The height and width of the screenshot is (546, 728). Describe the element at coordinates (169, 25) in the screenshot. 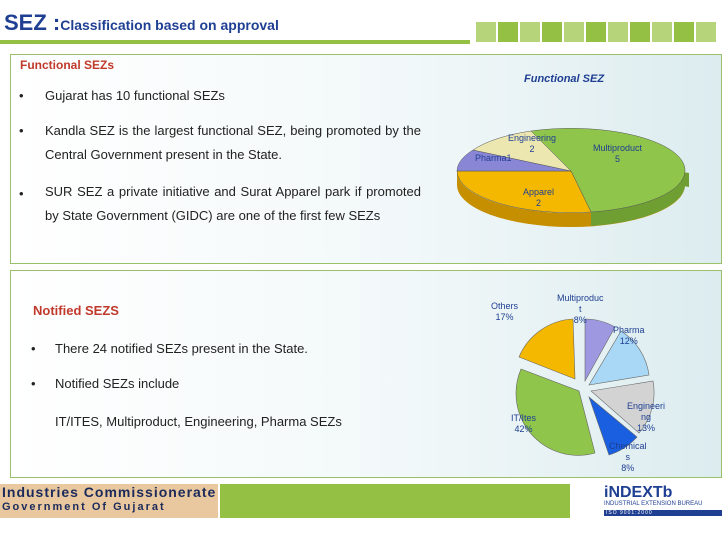

I see `title-sub: Classification based on approval` at that location.